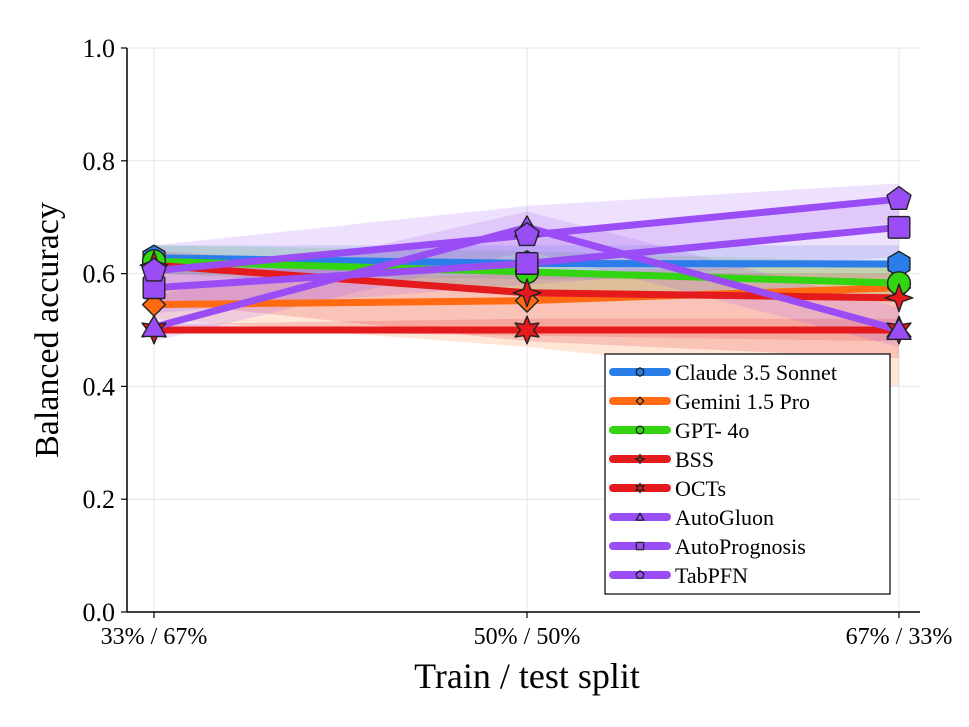  Describe the element at coordinates (527, 330) in the screenshot. I see `point-octs` at that location.